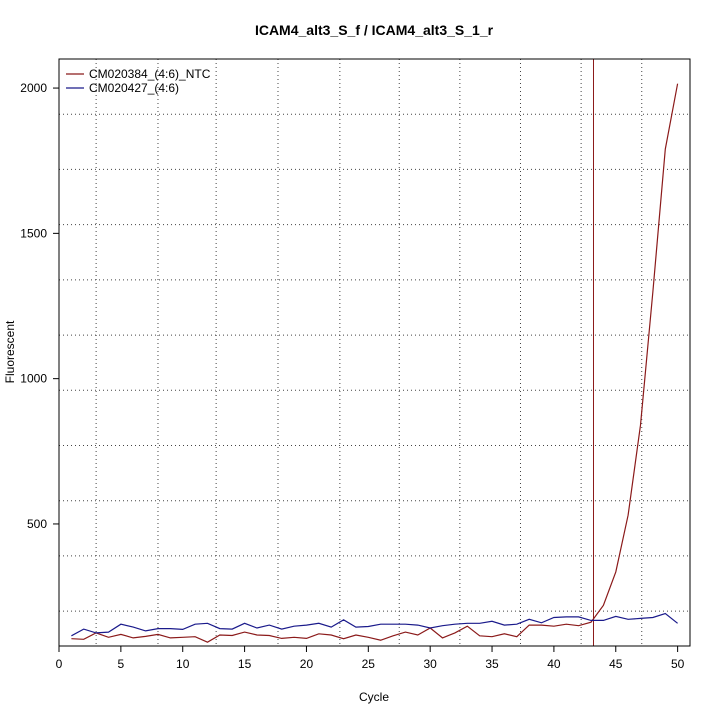  What do you see at coordinates (10, 351) in the screenshot?
I see `y-axis-label: Fluorescent` at bounding box center [10, 351].